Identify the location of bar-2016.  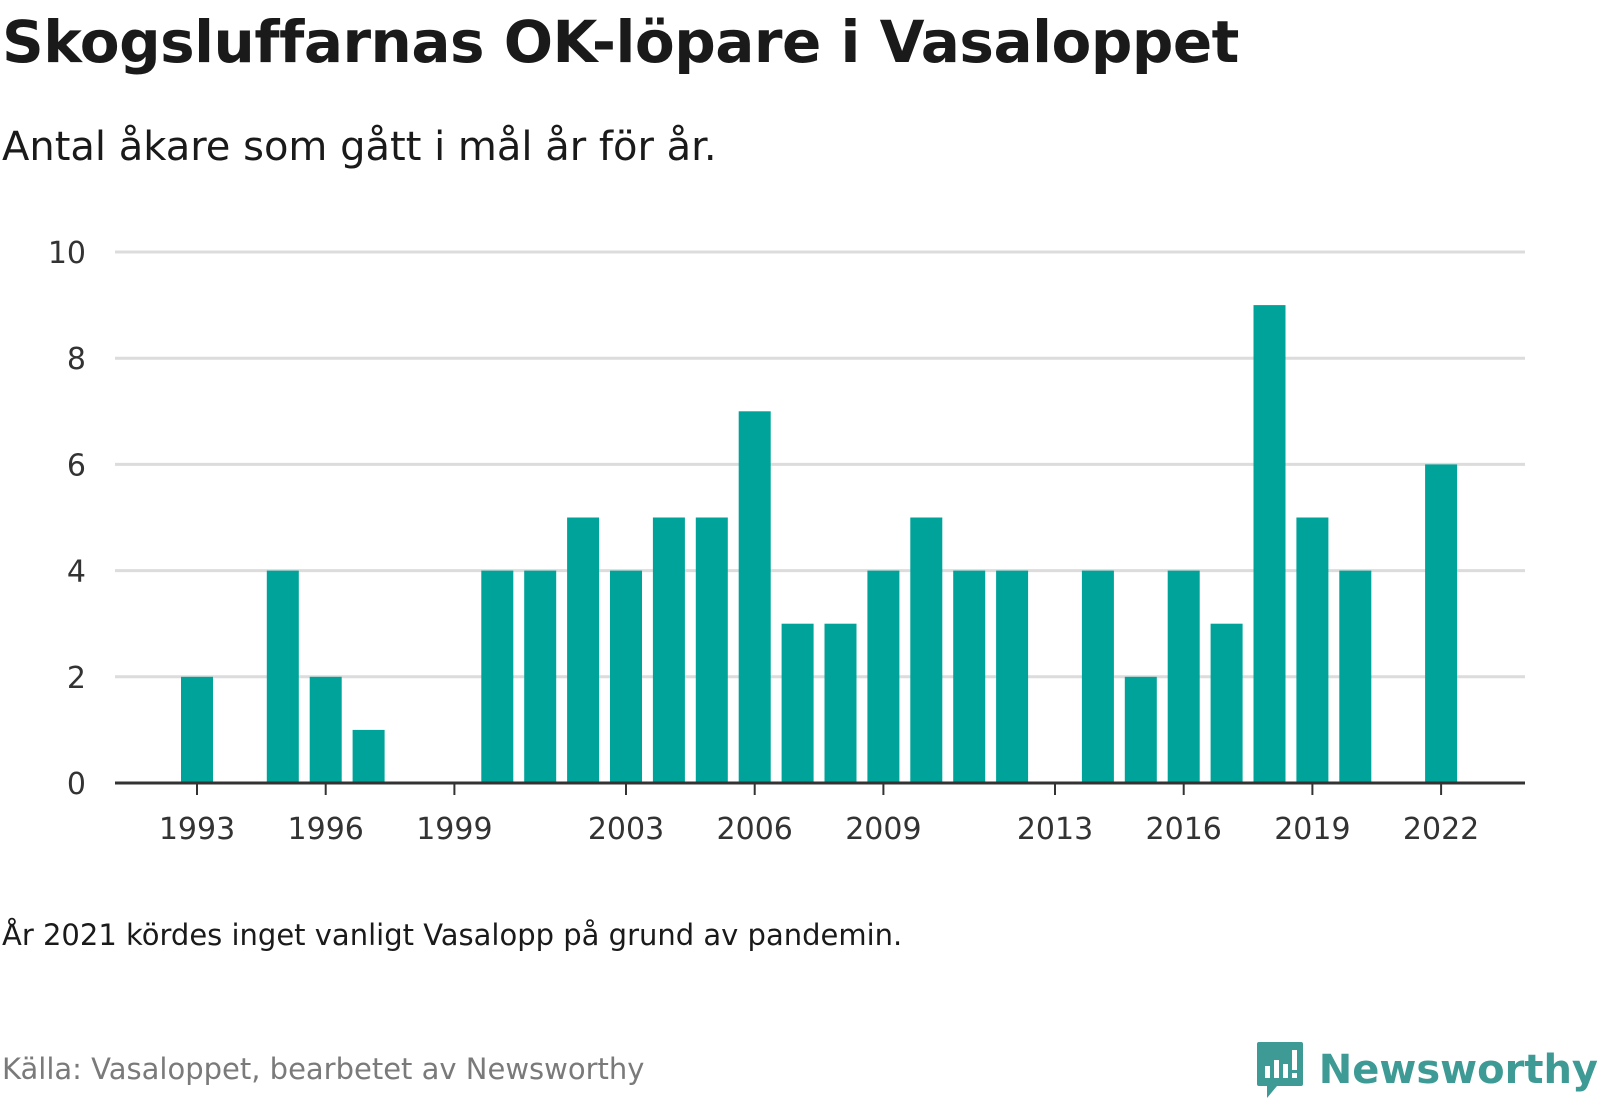
(1183, 676).